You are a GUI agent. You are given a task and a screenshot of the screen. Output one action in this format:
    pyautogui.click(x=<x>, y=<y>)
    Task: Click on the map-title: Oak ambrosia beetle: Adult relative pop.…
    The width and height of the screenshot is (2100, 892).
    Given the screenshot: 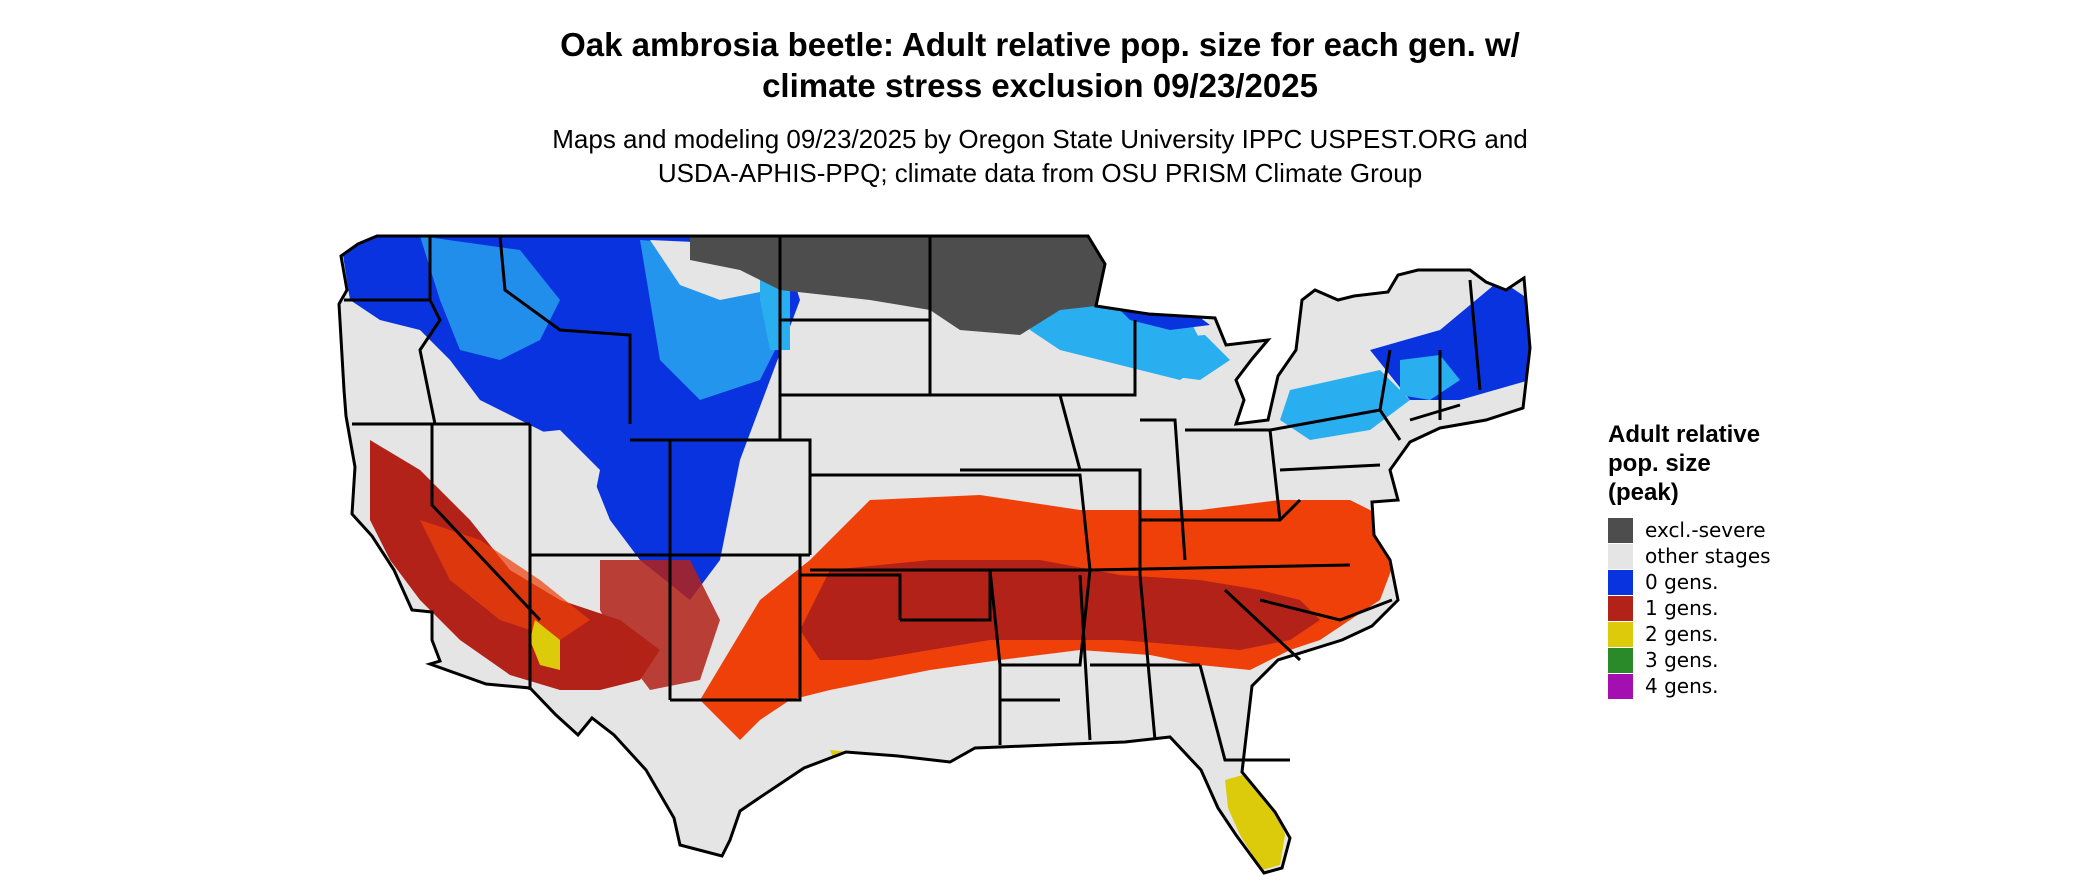 What is the action you would take?
    pyautogui.click(x=1040, y=65)
    